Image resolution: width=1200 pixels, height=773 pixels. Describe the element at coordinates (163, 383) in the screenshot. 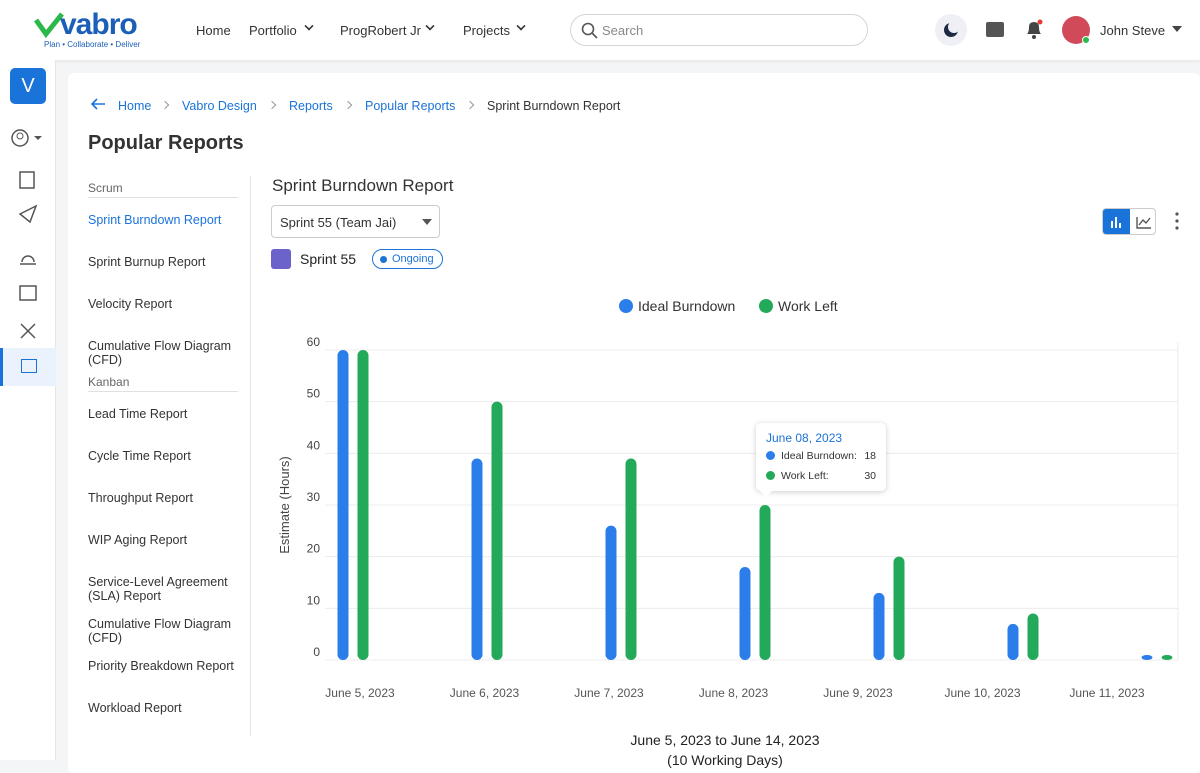

I see `menu-group-title: Kanban` at that location.